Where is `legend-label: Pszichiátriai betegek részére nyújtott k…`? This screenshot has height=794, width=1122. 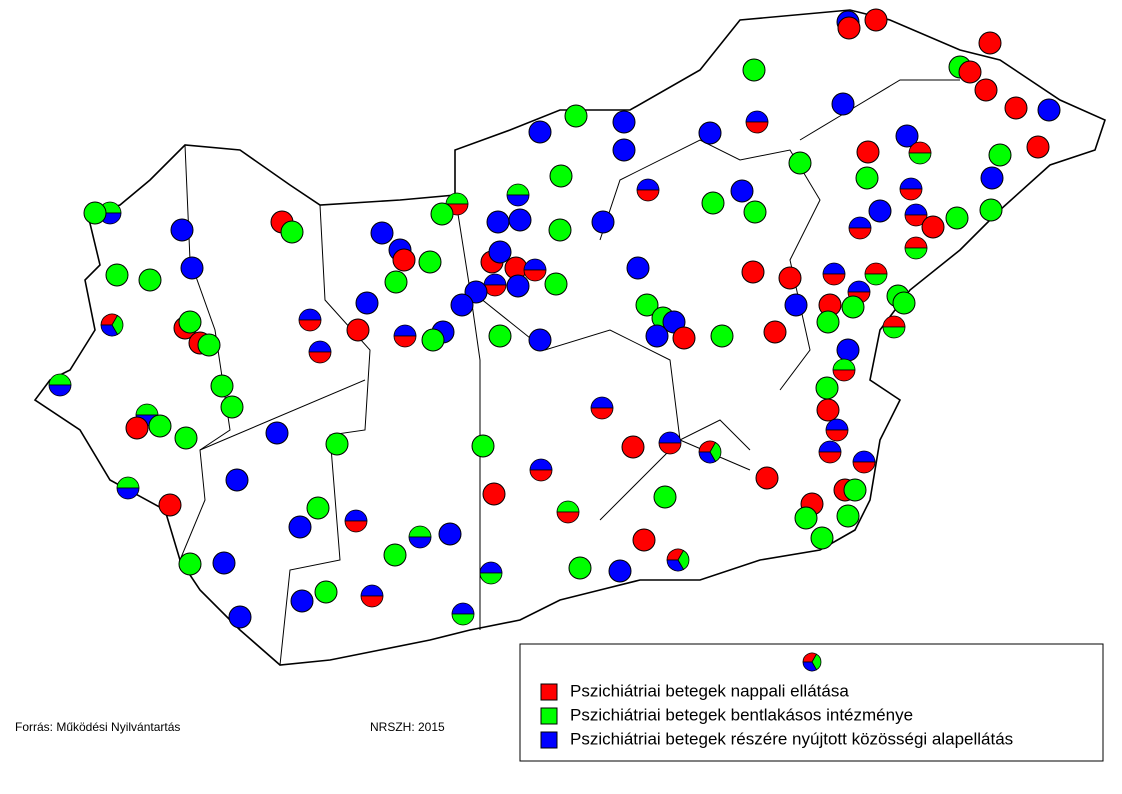 legend-label: Pszichiátriai betegek részére nyújtott k… is located at coordinates (791, 738).